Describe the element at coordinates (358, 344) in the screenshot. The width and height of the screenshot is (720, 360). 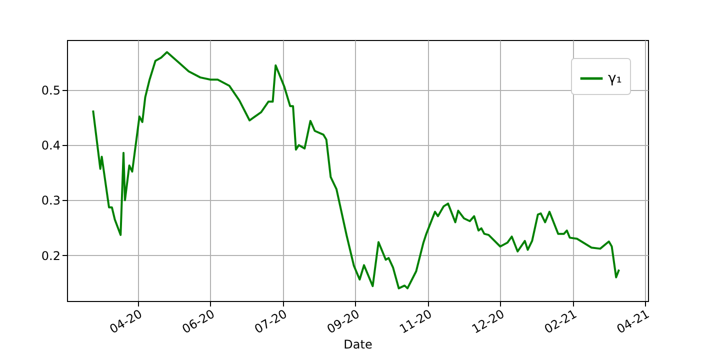
I see `x-axis-title: Date` at that location.